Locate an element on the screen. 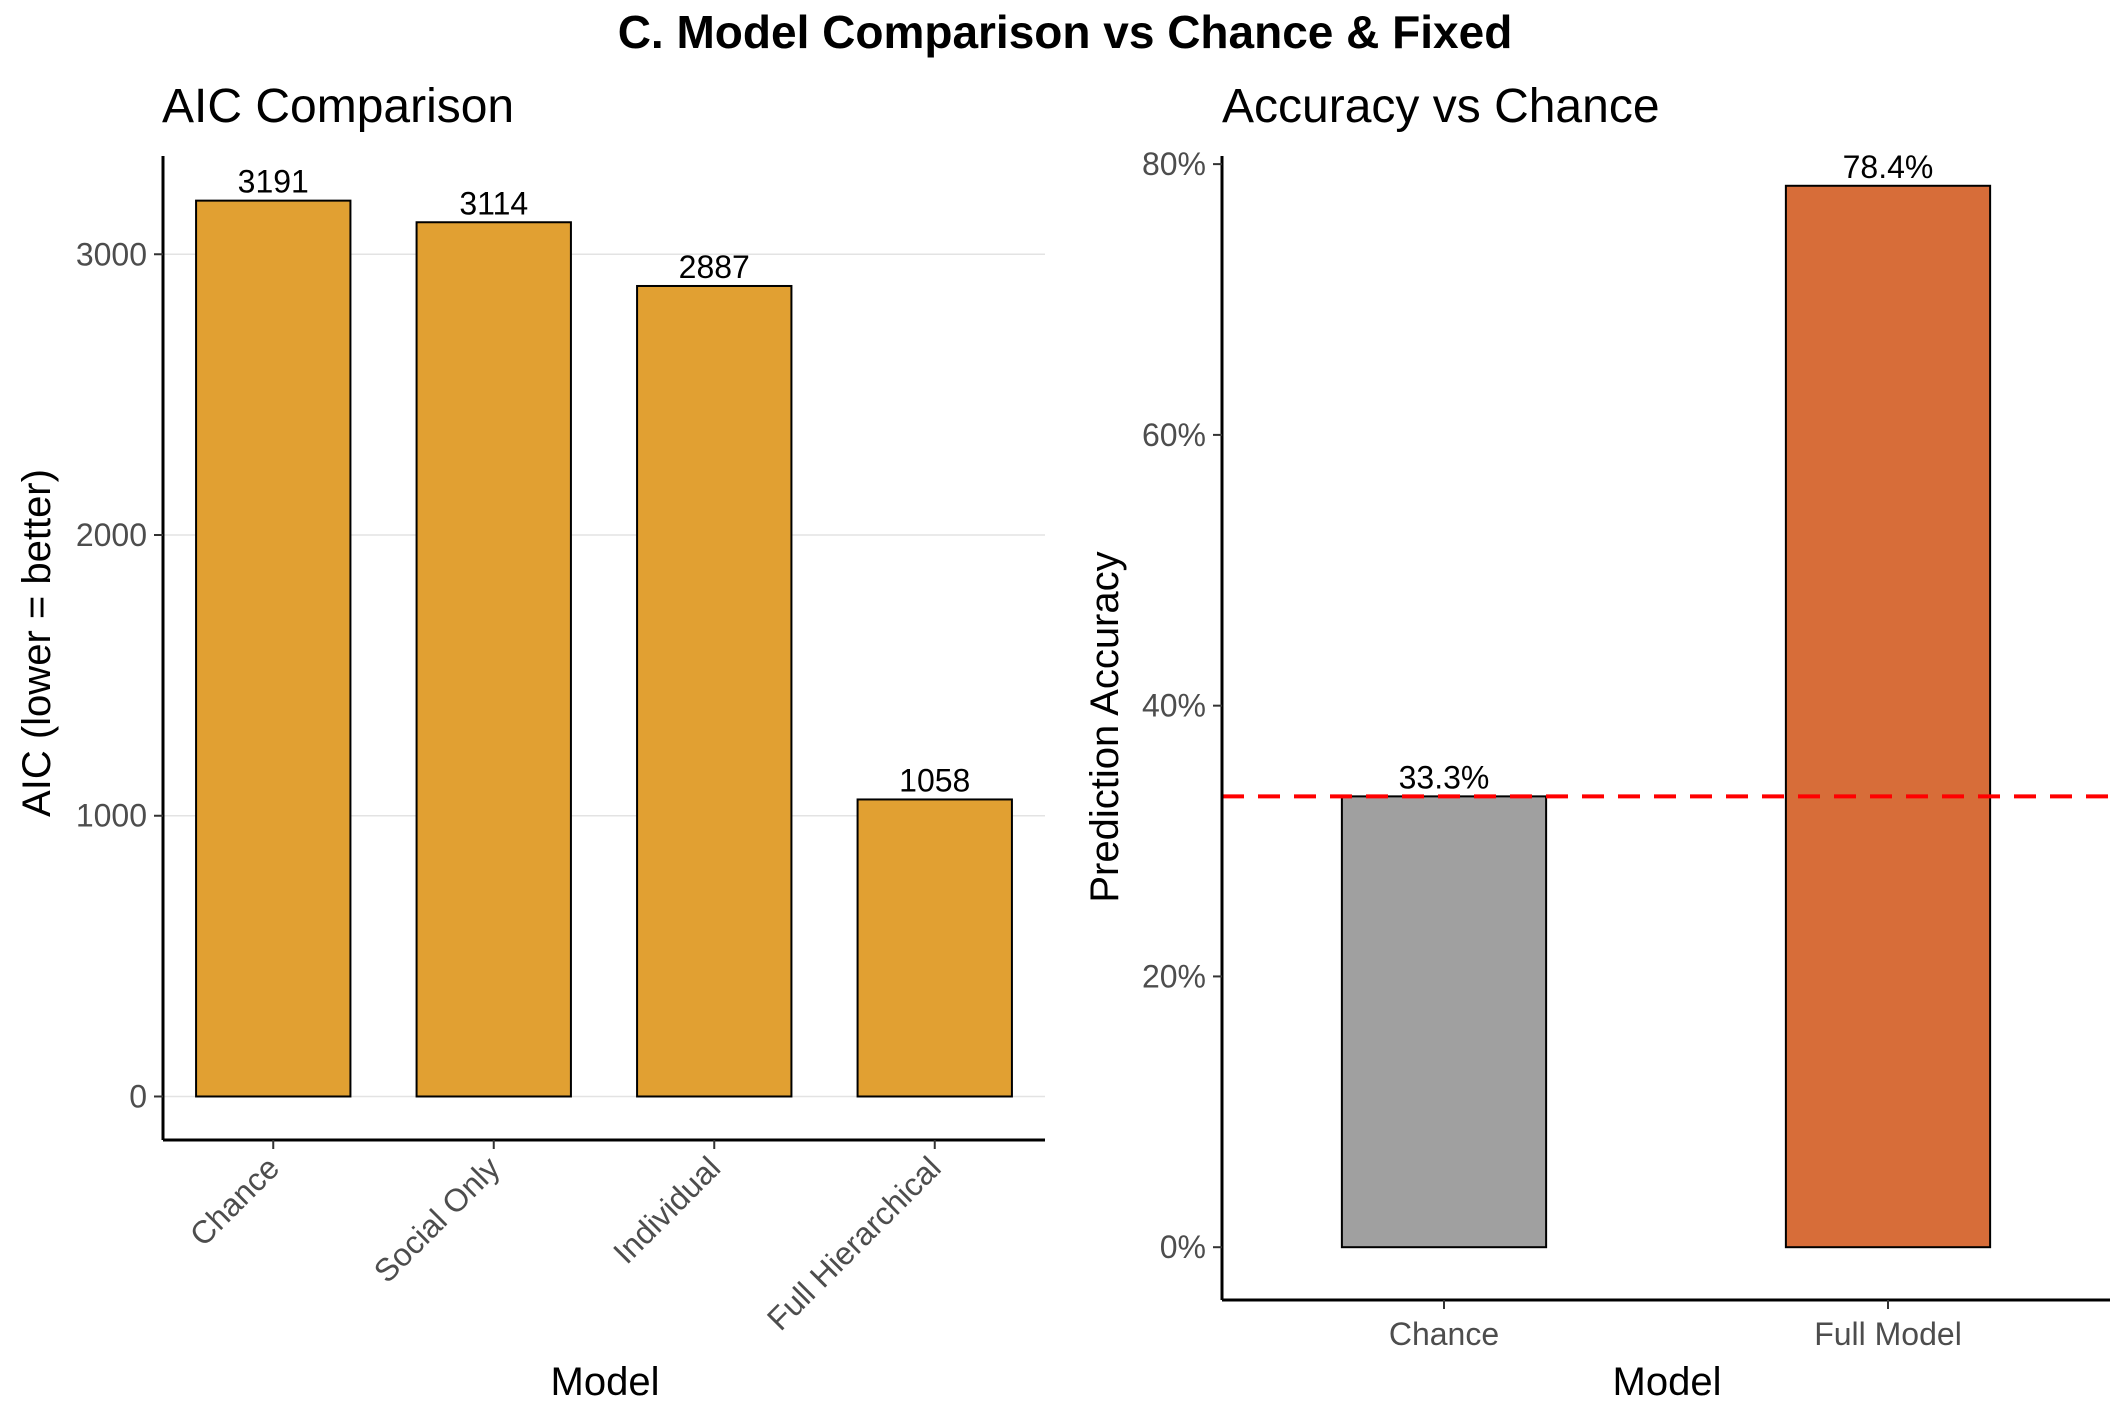 The image size is (2125, 1417). accuracy-bar-full-model is located at coordinates (1888, 716).